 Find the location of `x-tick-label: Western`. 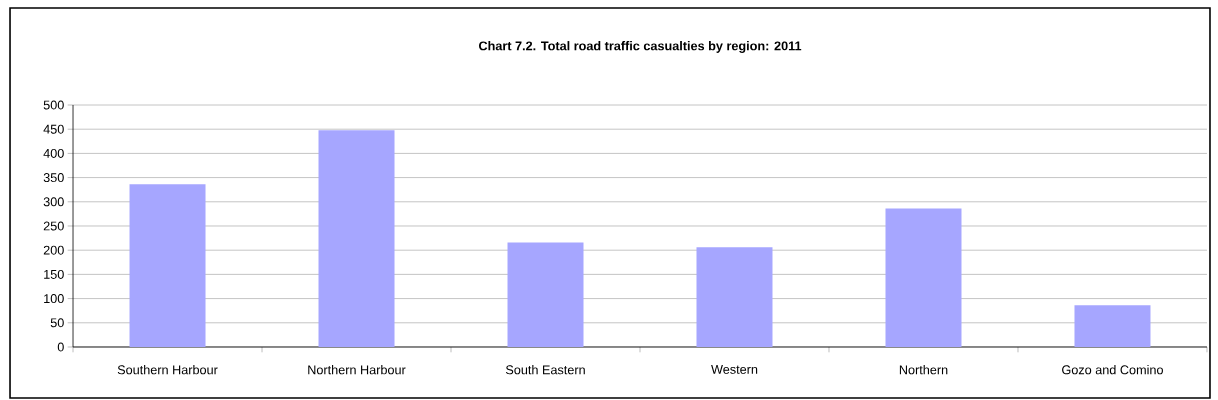

x-tick-label: Western is located at coordinates (734, 369).